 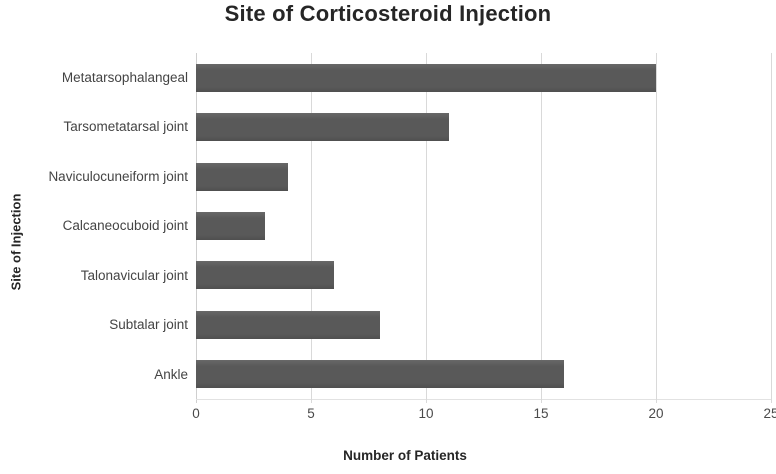 What do you see at coordinates (196, 413) in the screenshot?
I see `x-tick-label-0: 0` at bounding box center [196, 413].